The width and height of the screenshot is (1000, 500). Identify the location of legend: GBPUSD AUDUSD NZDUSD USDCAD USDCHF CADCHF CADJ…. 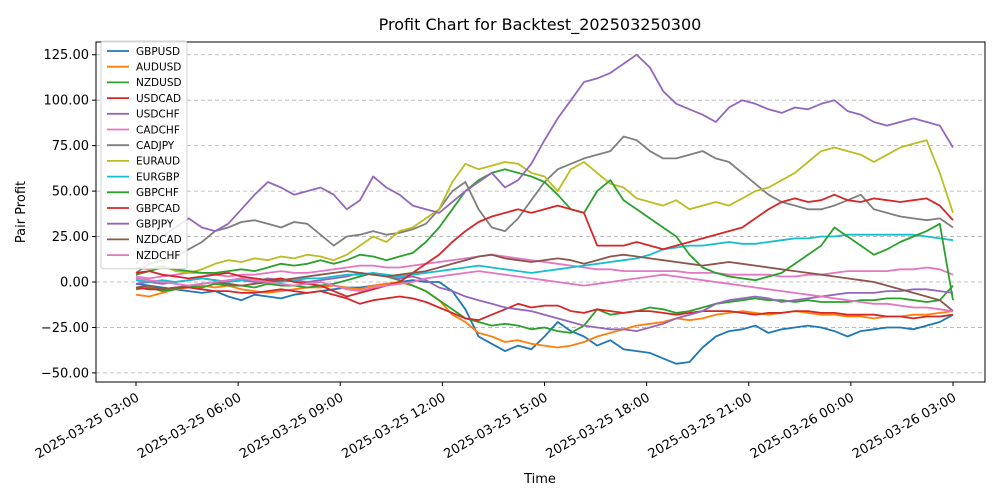
(144, 155).